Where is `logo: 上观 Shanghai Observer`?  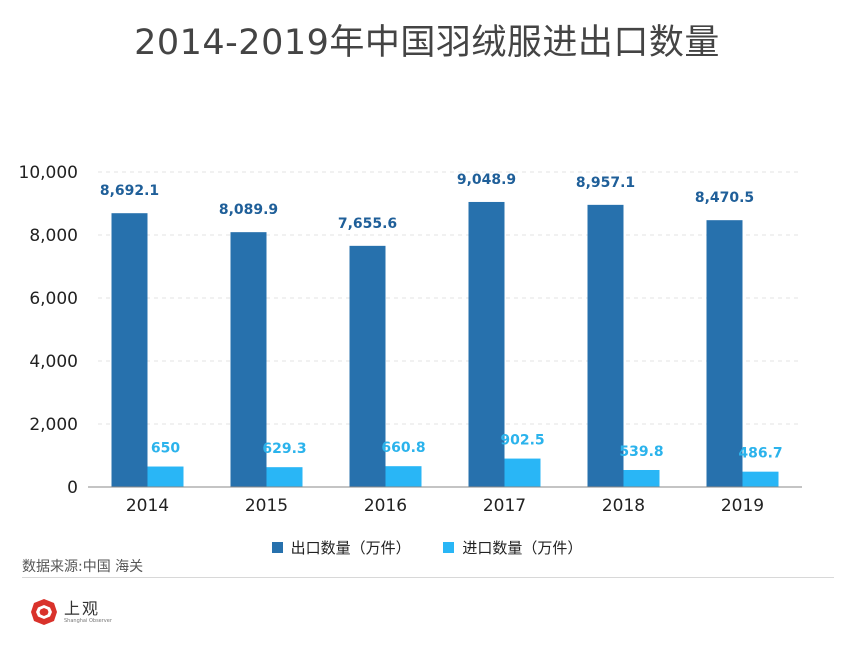
logo: 上观 Shanghai Observer is located at coordinates (71, 612).